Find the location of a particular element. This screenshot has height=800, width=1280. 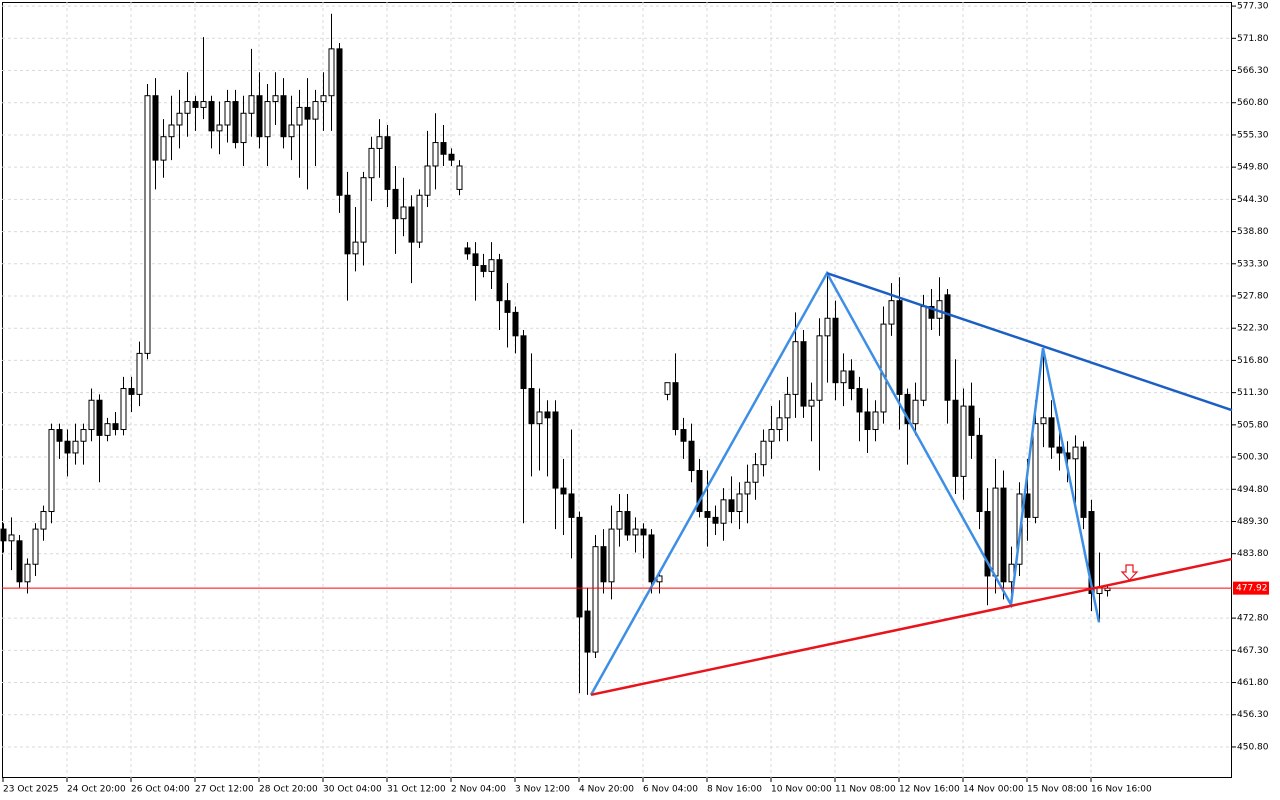

y-tick-label: 538.80 is located at coordinates (1253, 232).